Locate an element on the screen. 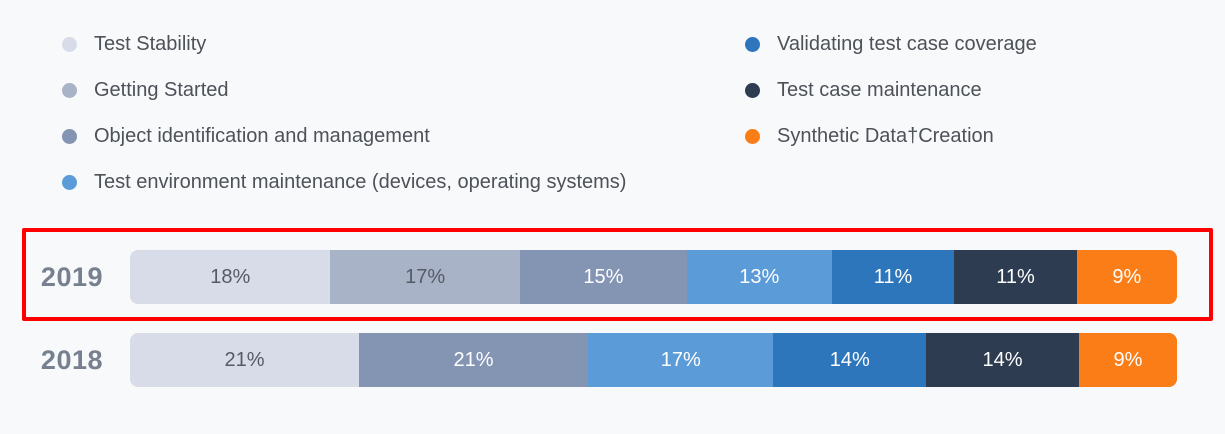  bar-segment: 15% is located at coordinates (603, 277).